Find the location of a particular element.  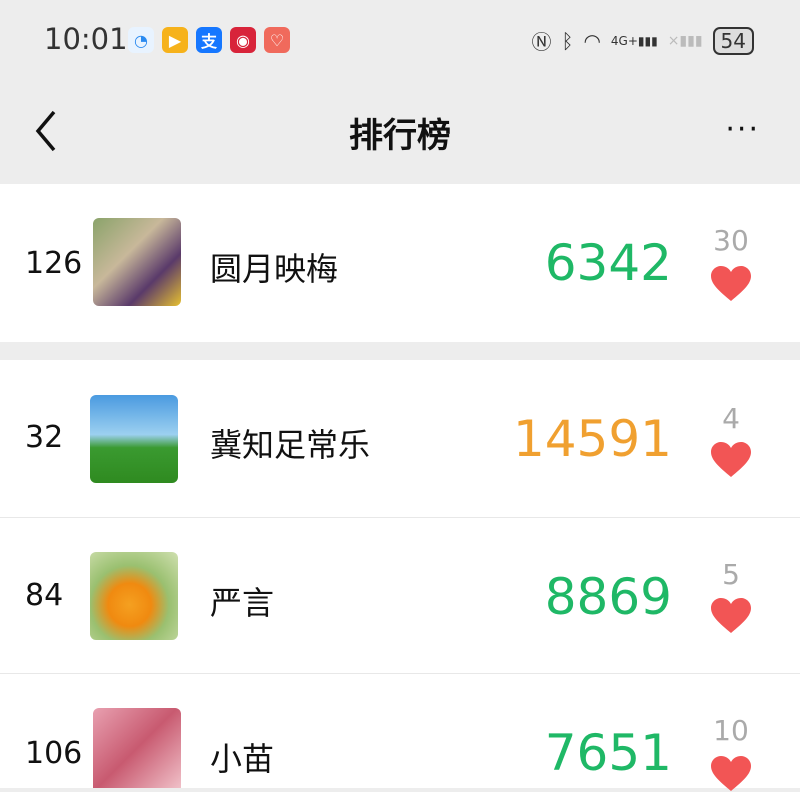

video-icon: ▶ is located at coordinates (175, 40).